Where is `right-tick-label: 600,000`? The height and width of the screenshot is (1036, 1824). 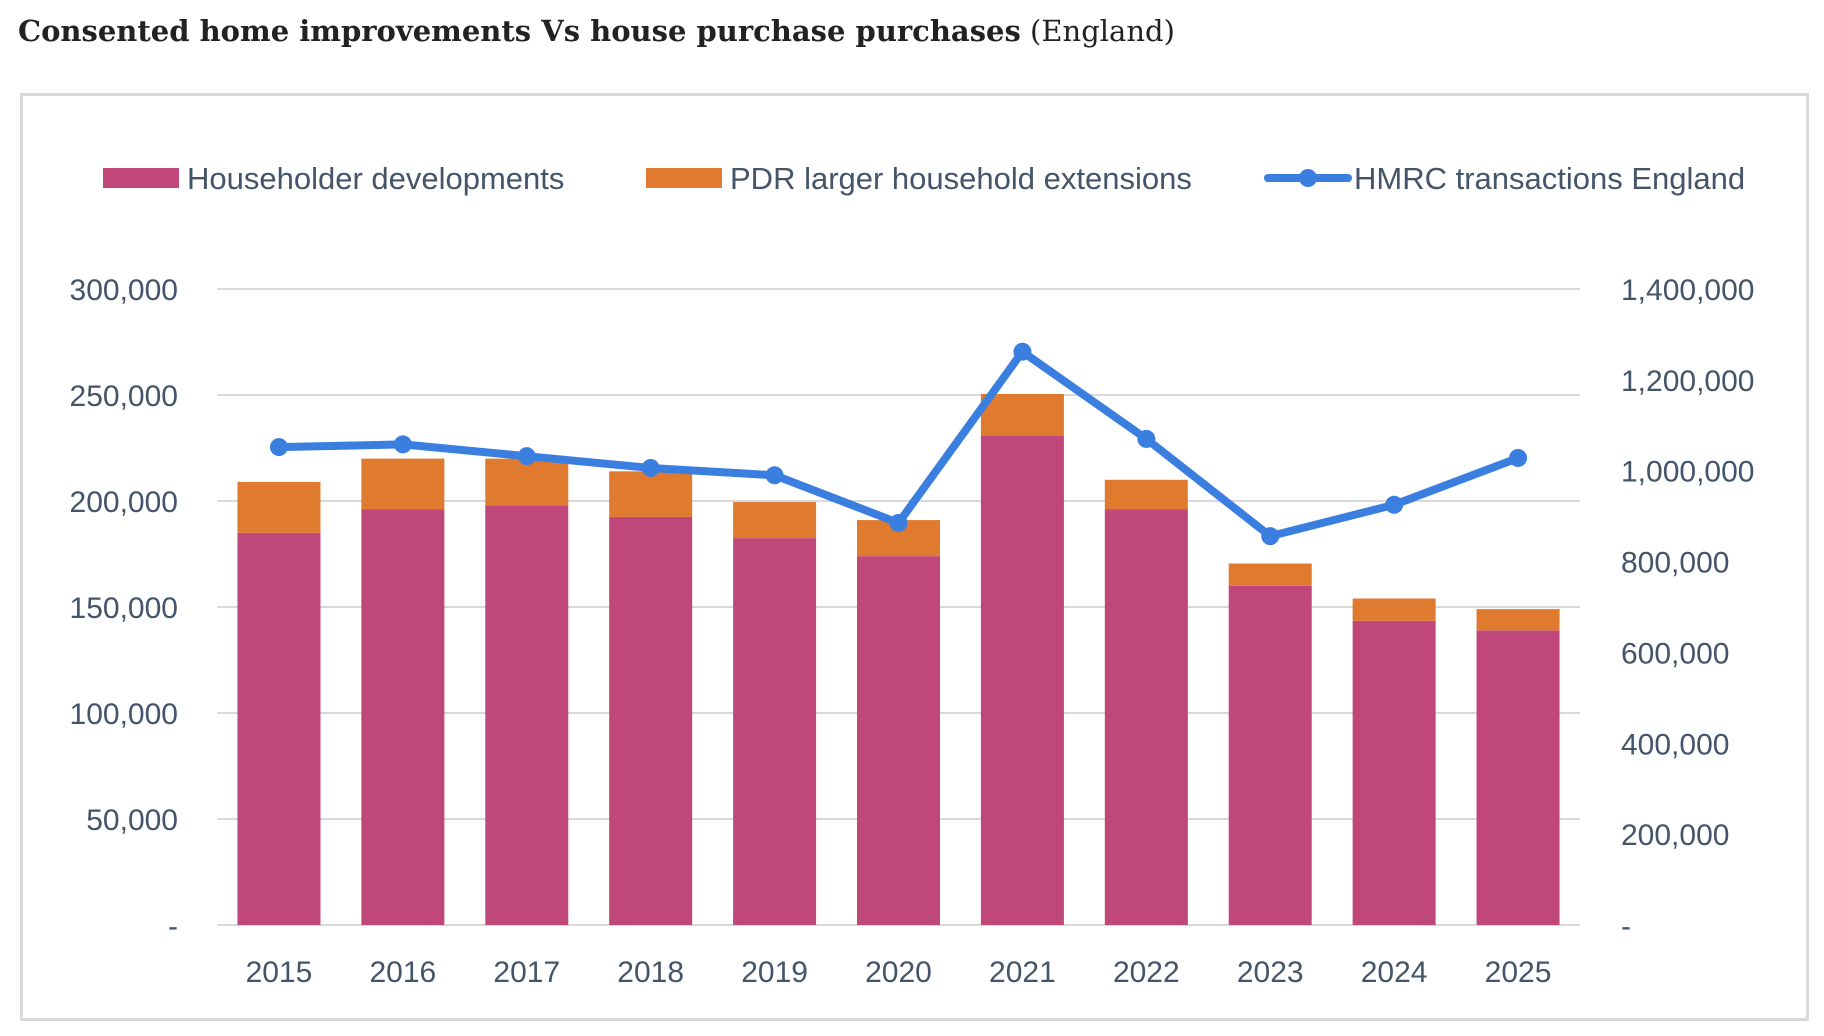
right-tick-label: 600,000 is located at coordinates (1675, 653).